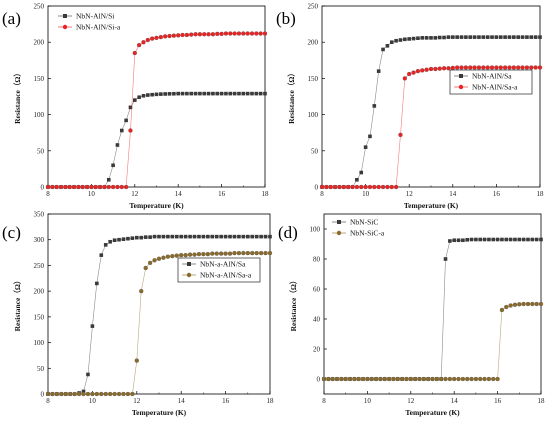 Image resolution: width=550 pixels, height=424 pixels. I want to click on legend-item: NbN-AlN/Si, so click(86, 16).